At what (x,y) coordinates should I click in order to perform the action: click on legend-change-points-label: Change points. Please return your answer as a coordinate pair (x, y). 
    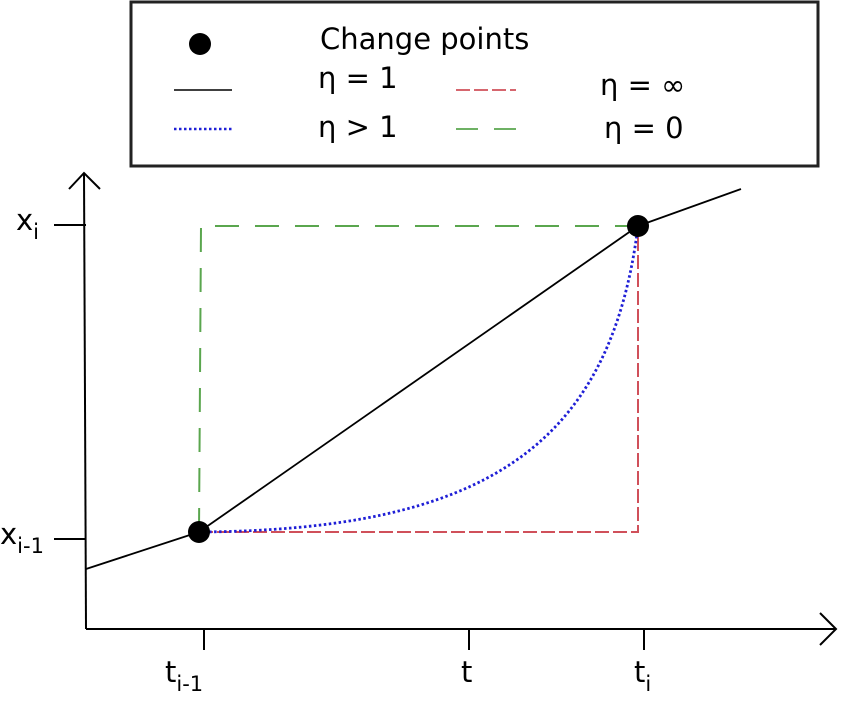
    Looking at the image, I should click on (424, 39).